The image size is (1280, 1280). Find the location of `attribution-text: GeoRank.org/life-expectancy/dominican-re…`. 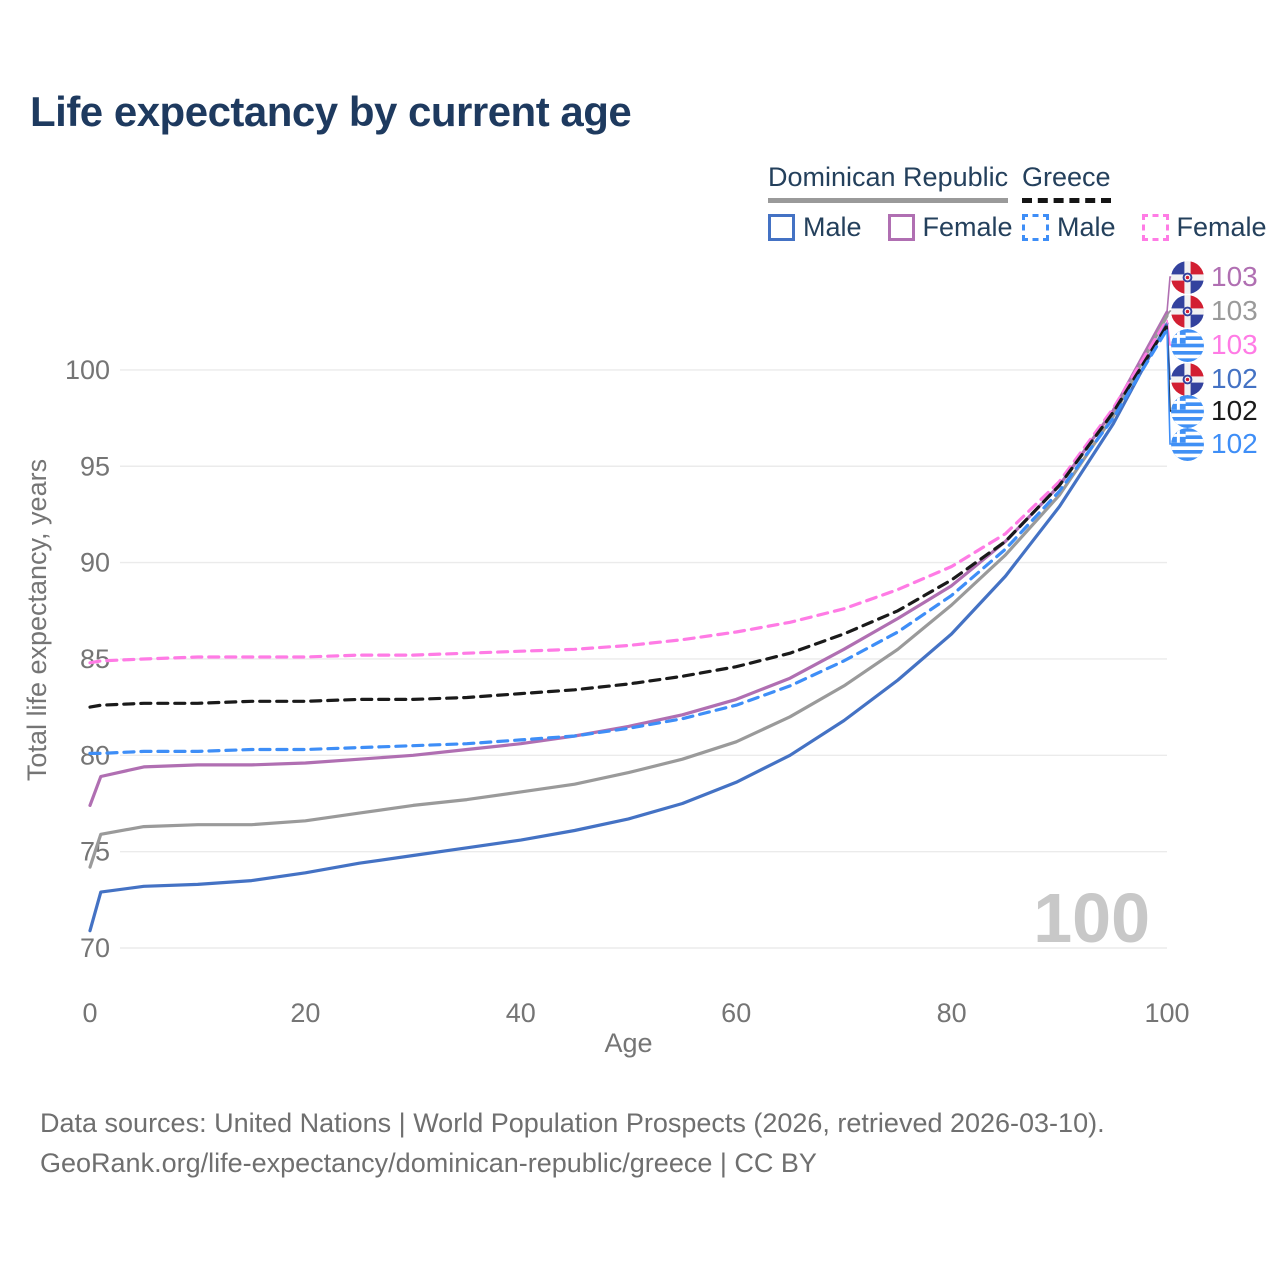

attribution-text: GeoRank.org/life-expectancy/dominican-re… is located at coordinates (428, 1163).